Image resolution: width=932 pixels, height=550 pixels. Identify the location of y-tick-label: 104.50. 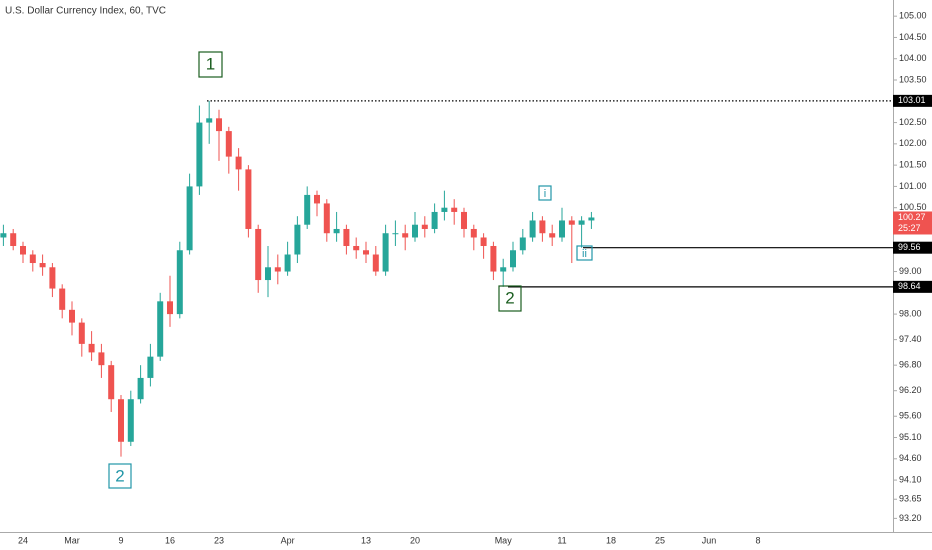
(913, 37).